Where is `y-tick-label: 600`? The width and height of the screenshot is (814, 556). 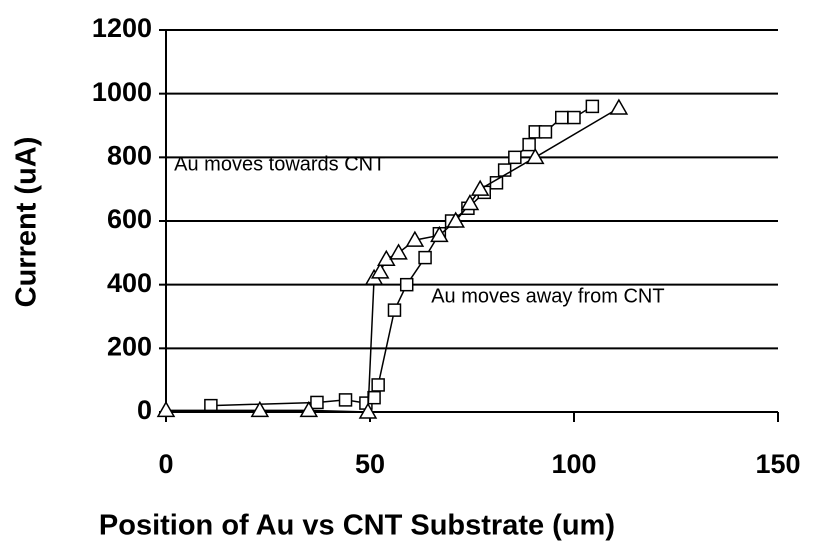
y-tick-label: 600 is located at coordinates (129, 219).